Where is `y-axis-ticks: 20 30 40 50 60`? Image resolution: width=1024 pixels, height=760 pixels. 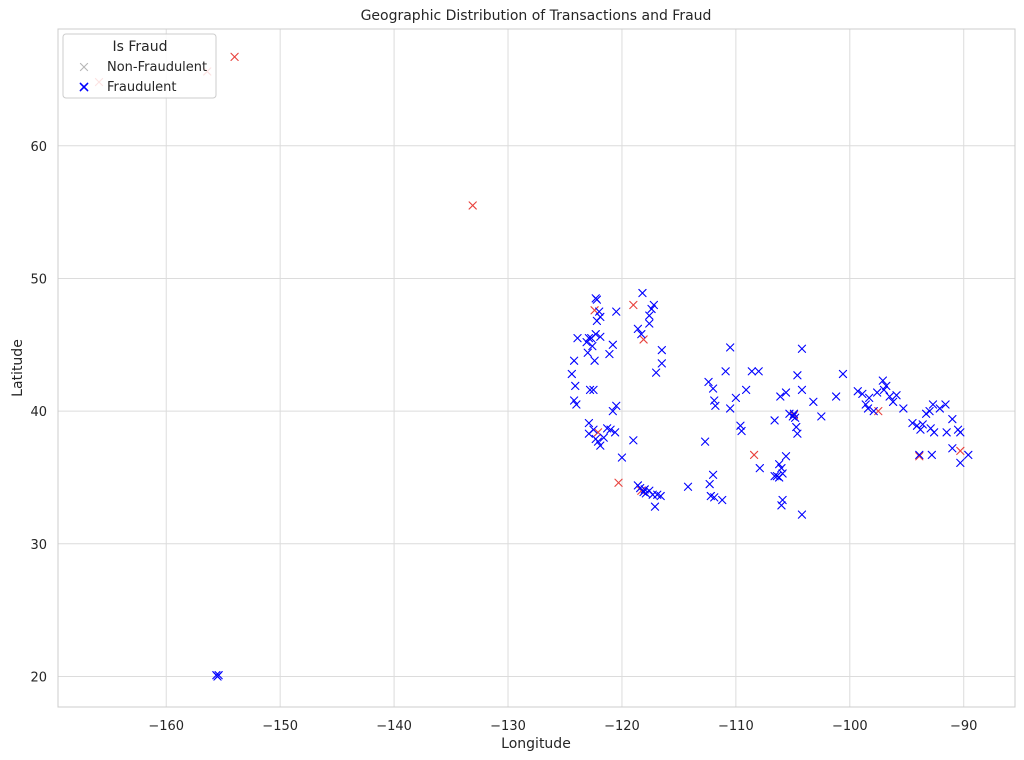 y-axis-ticks: 20 30 40 50 60 is located at coordinates (38, 413).